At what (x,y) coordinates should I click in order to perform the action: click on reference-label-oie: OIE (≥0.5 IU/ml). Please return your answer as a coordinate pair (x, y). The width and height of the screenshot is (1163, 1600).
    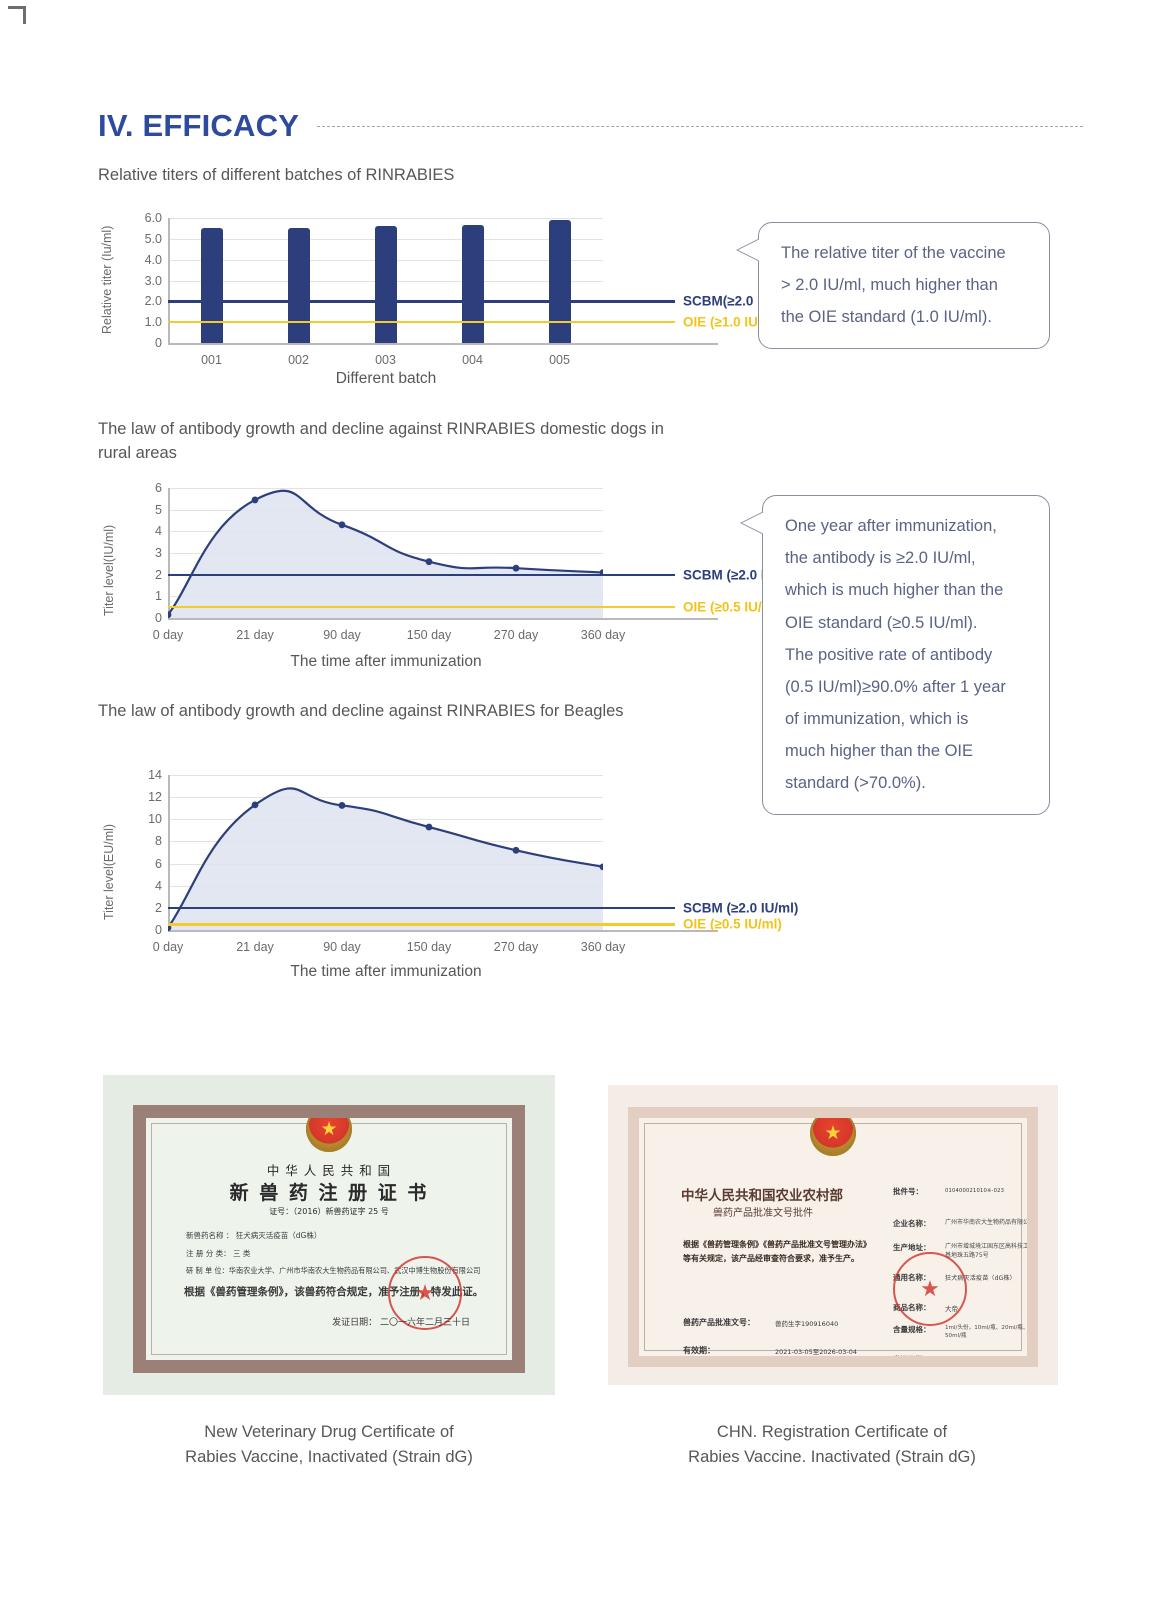
    Looking at the image, I should click on (732, 924).